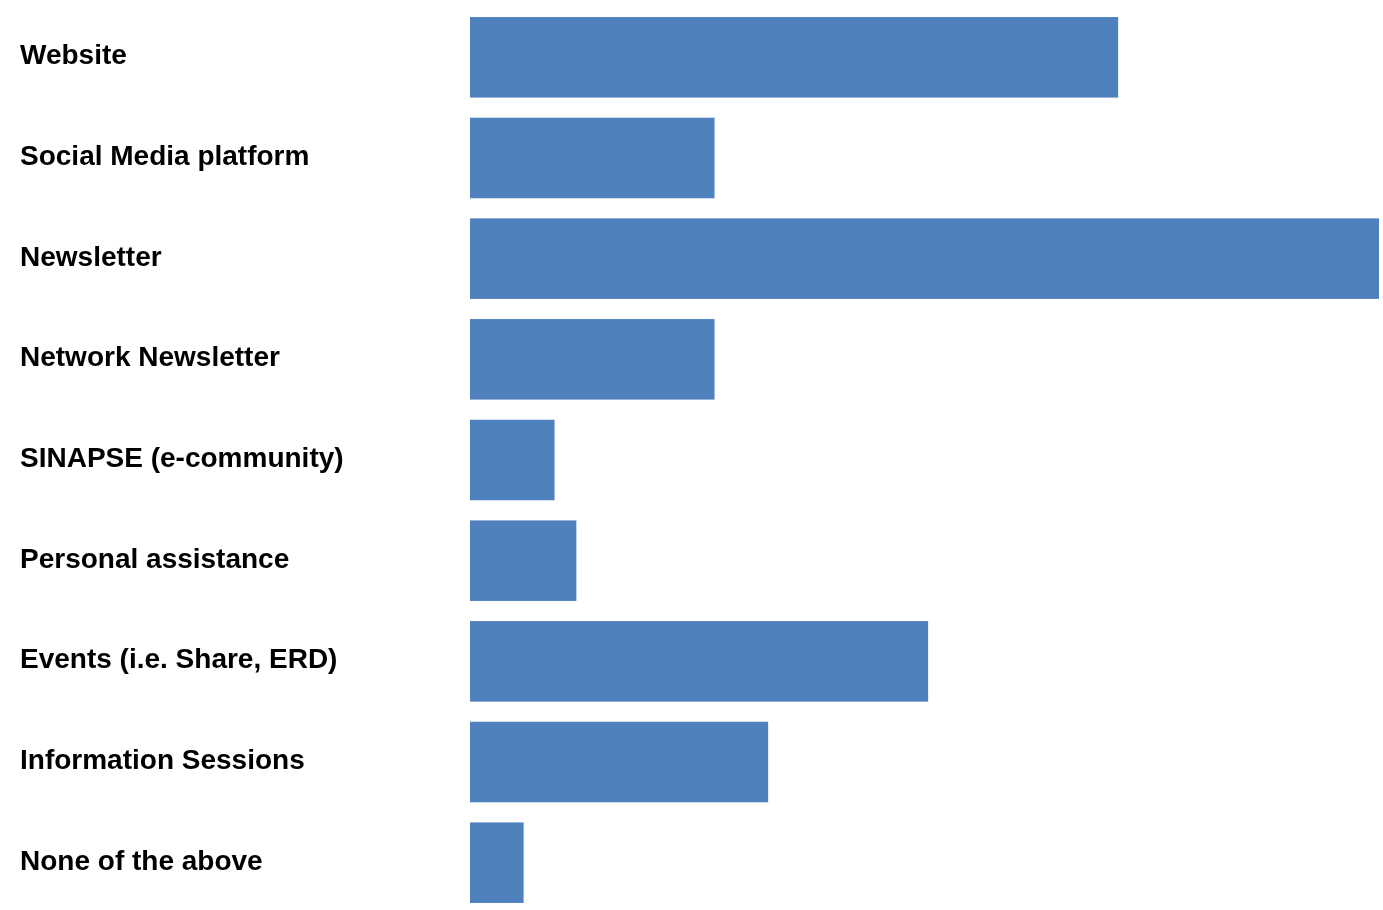  What do you see at coordinates (150, 357) in the screenshot?
I see `y-tick-label: Network Newsletter` at bounding box center [150, 357].